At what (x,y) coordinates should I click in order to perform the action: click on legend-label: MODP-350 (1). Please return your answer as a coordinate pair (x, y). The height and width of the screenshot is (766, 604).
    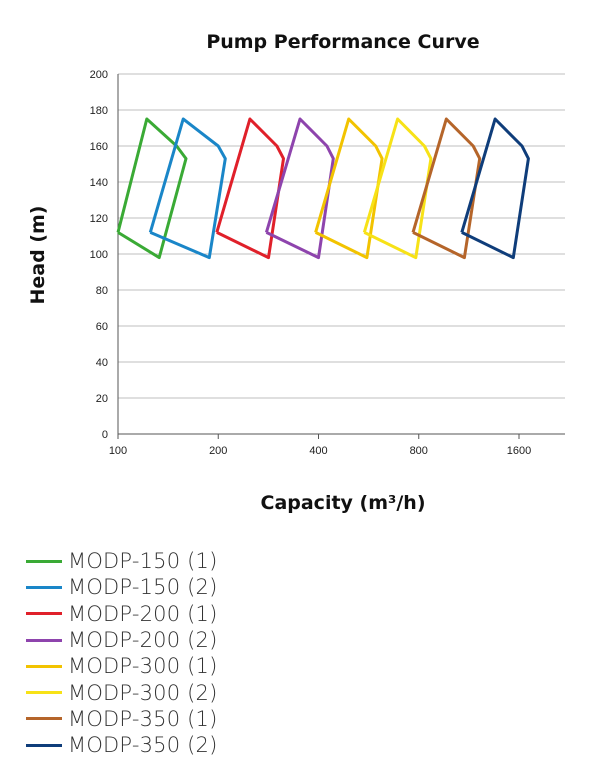
    Looking at the image, I should click on (143, 718).